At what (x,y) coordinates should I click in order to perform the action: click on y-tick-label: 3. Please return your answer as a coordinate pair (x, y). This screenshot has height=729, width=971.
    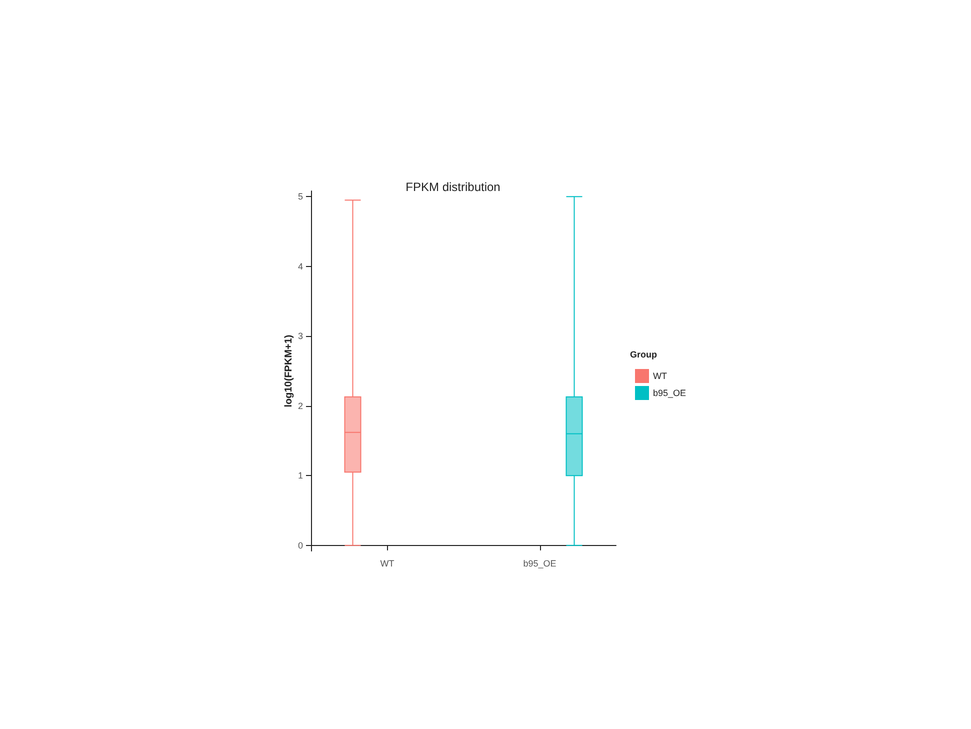
    Looking at the image, I should click on (300, 336).